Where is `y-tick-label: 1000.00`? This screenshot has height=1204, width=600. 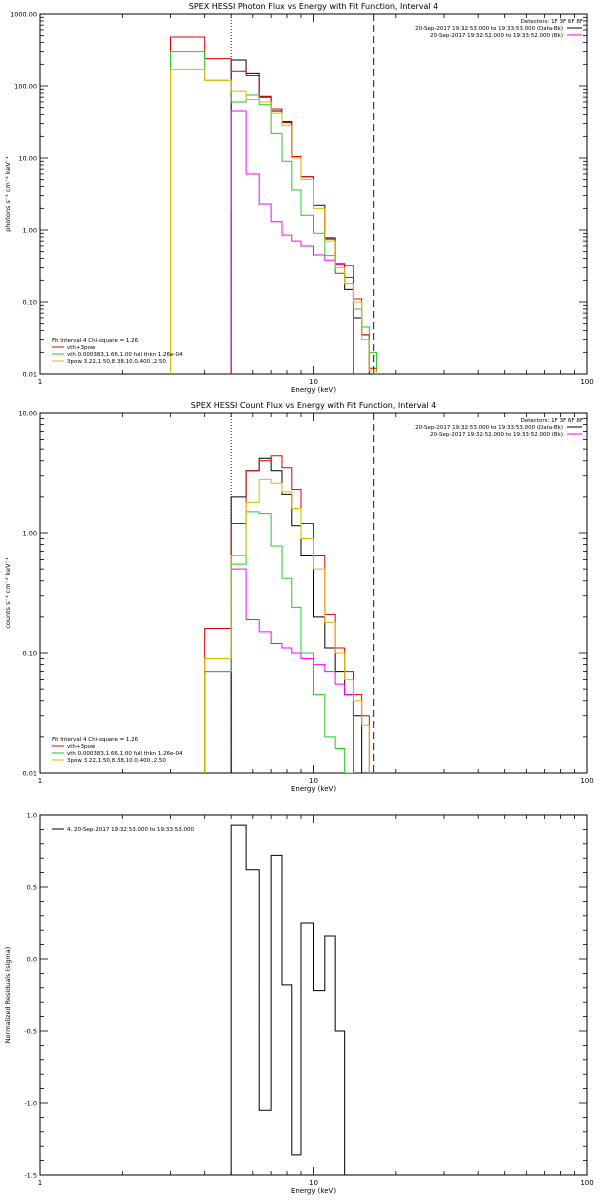 y-tick-label: 1000.00 is located at coordinates (23, 15).